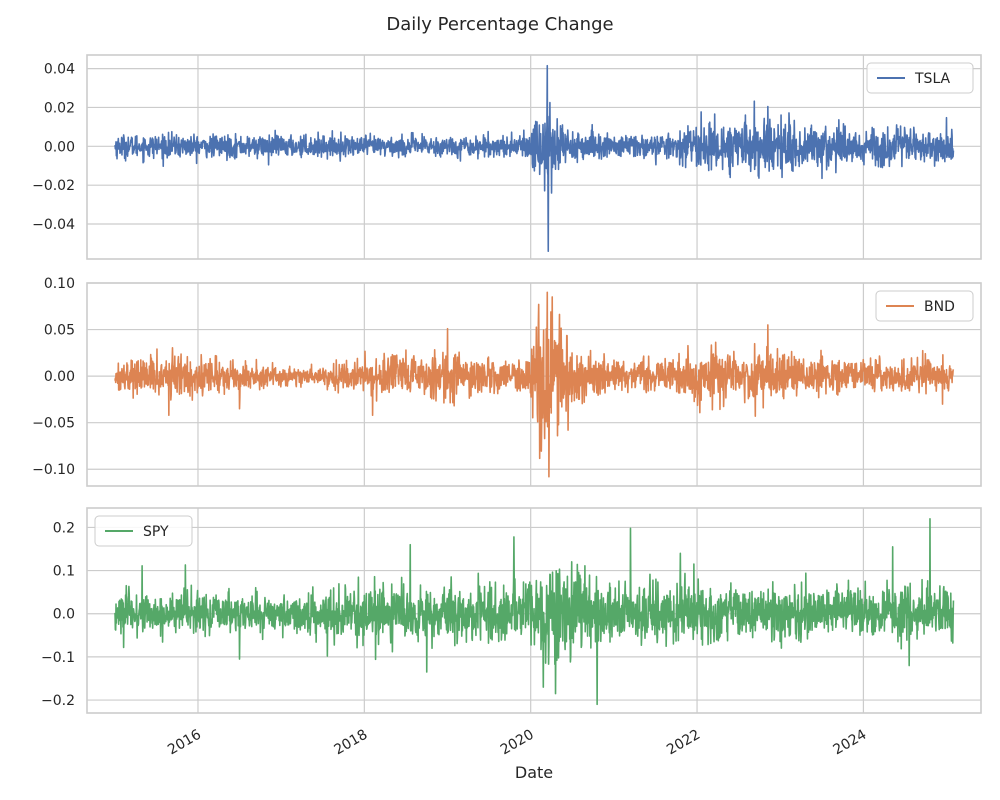  What do you see at coordinates (499, 24) in the screenshot?
I see `chart-title: Daily Percentage Change` at bounding box center [499, 24].